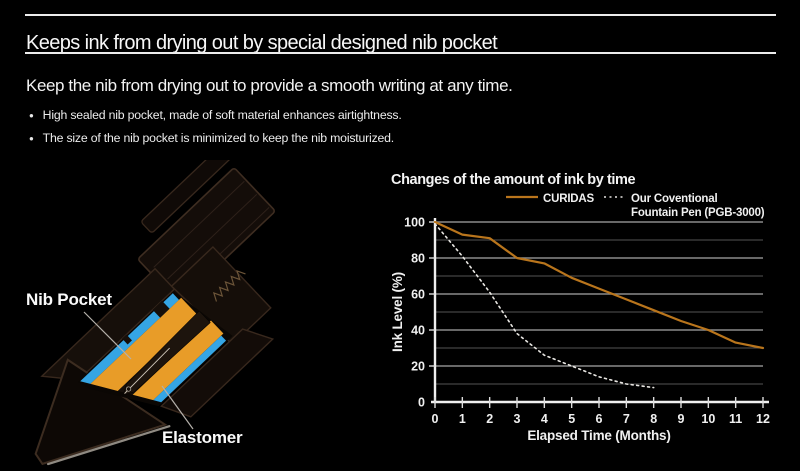 Image resolution: width=800 pixels, height=471 pixels. What do you see at coordinates (190, 369) in the screenshot?
I see `elastomer-strip-right` at bounding box center [190, 369].